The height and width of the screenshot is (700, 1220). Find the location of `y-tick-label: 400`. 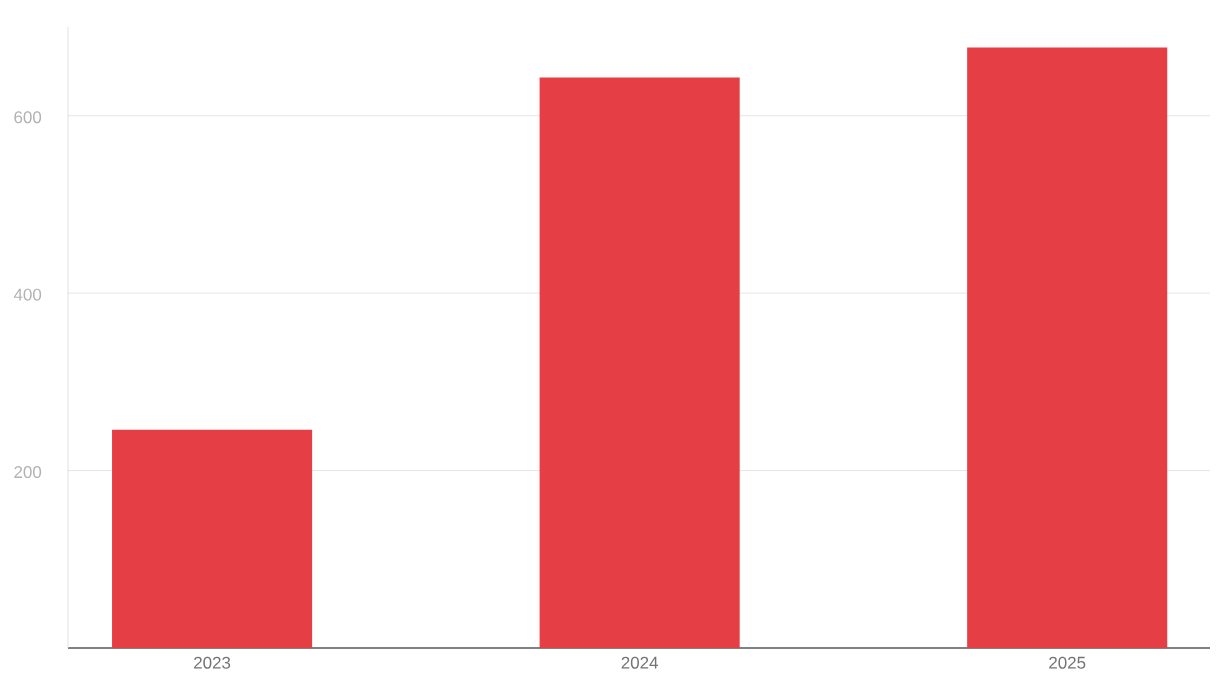

y-tick-label: 400 is located at coordinates (27, 294).